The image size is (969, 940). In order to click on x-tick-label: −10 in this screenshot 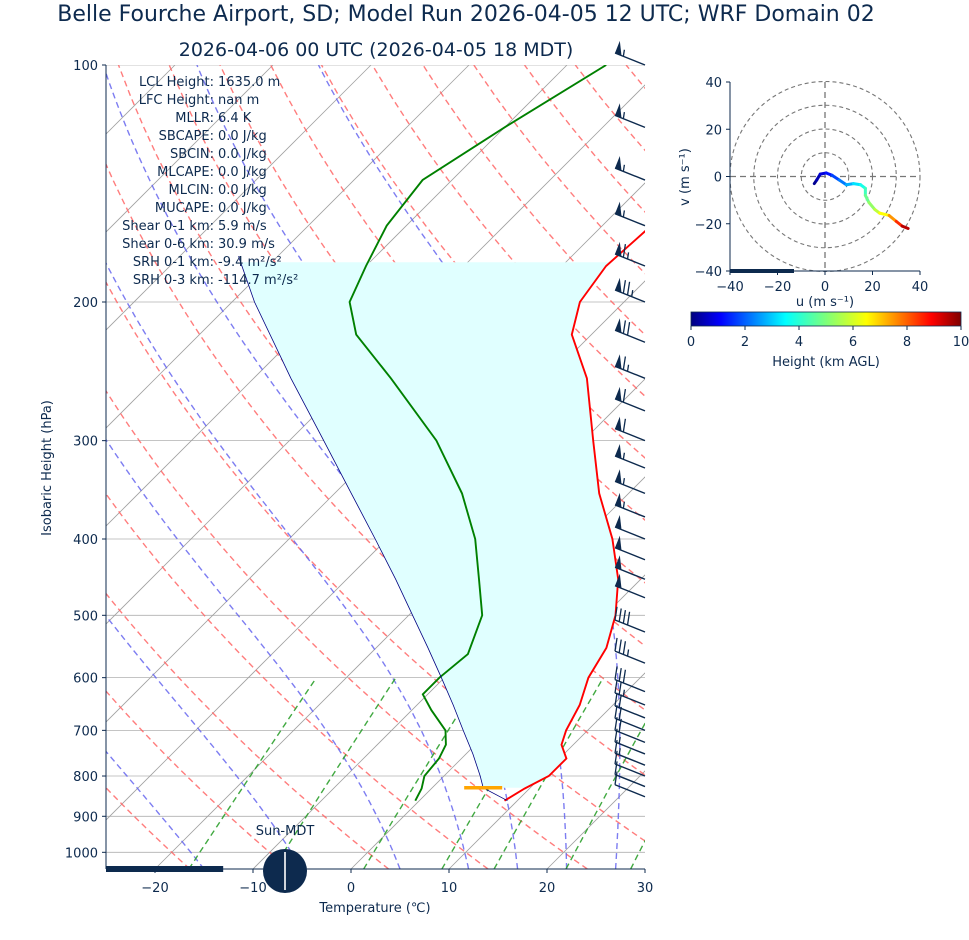, I will do `click(252, 888)`.